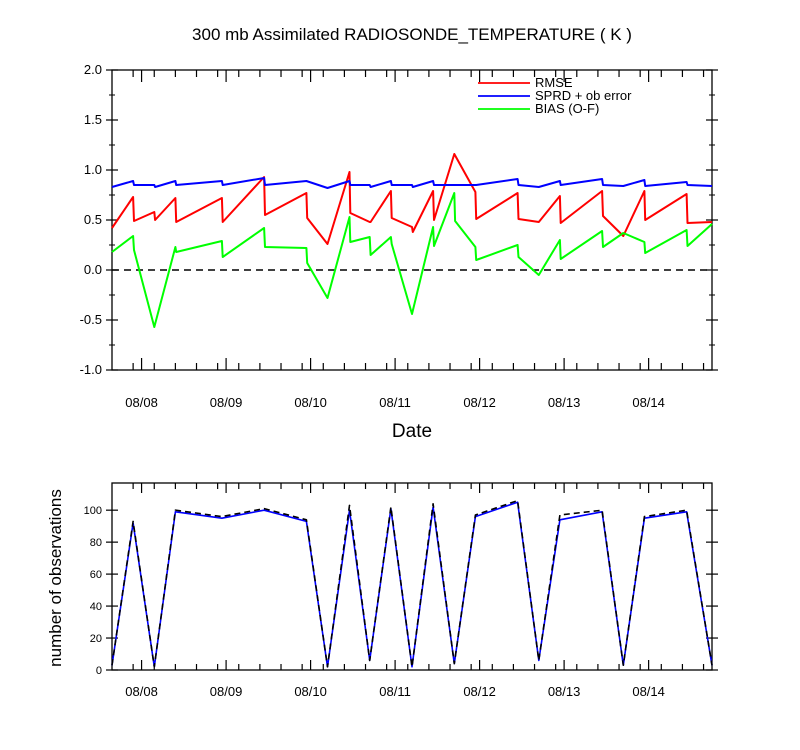  I want to click on top-x-tick-label: 08/08, so click(141, 402).